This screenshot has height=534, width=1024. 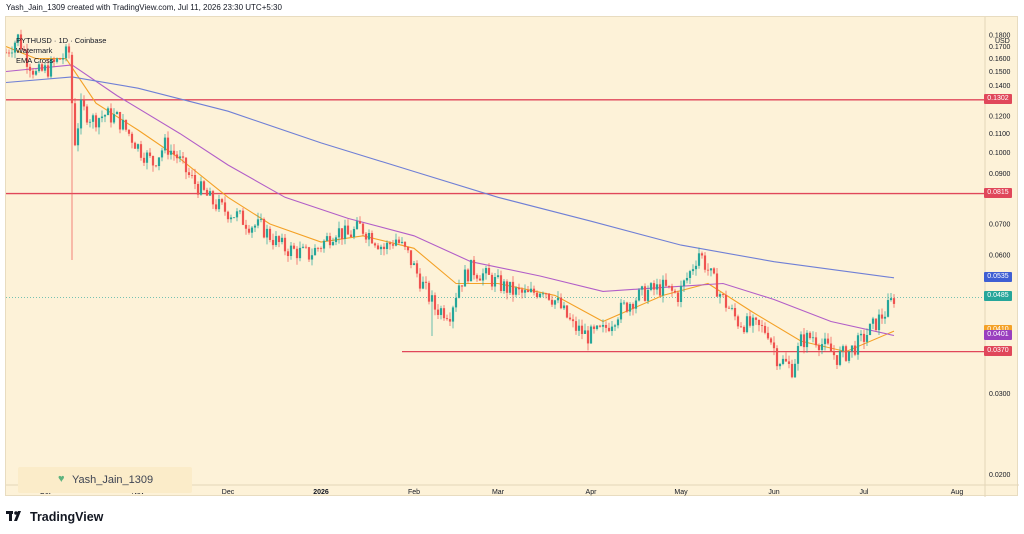 I want to click on price-label-badge: 0.0485, so click(x=998, y=296).